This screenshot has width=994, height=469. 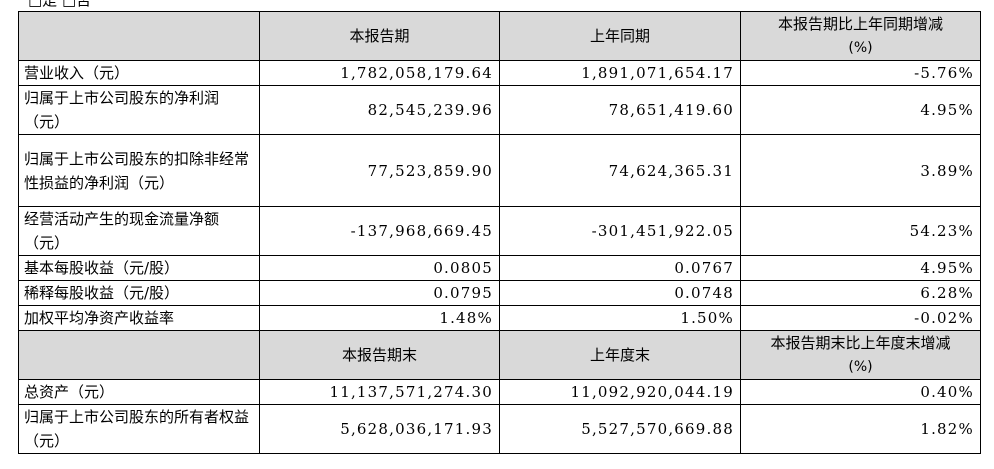 I want to click on value-current: 1,782,058,179.64, so click(x=379, y=73).